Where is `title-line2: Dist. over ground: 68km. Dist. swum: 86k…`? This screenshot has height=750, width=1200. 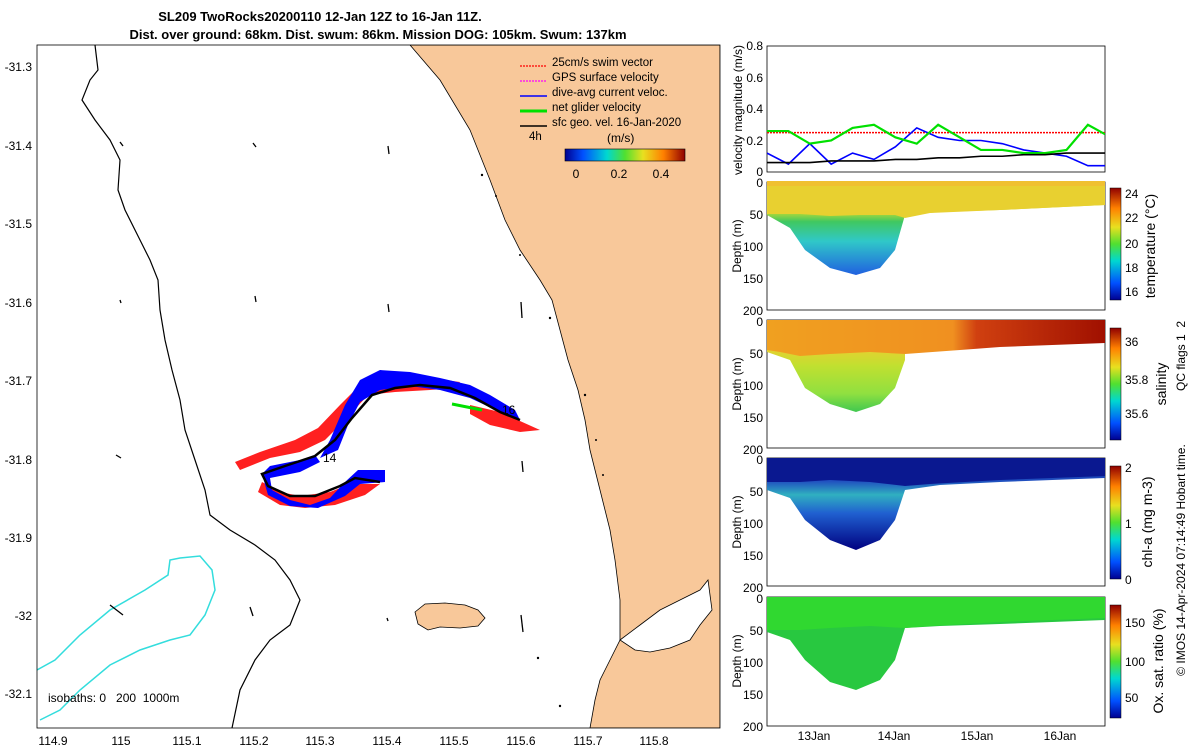
title-line2: Dist. over ground: 68km. Dist. swum: 86k… is located at coordinates (377, 34).